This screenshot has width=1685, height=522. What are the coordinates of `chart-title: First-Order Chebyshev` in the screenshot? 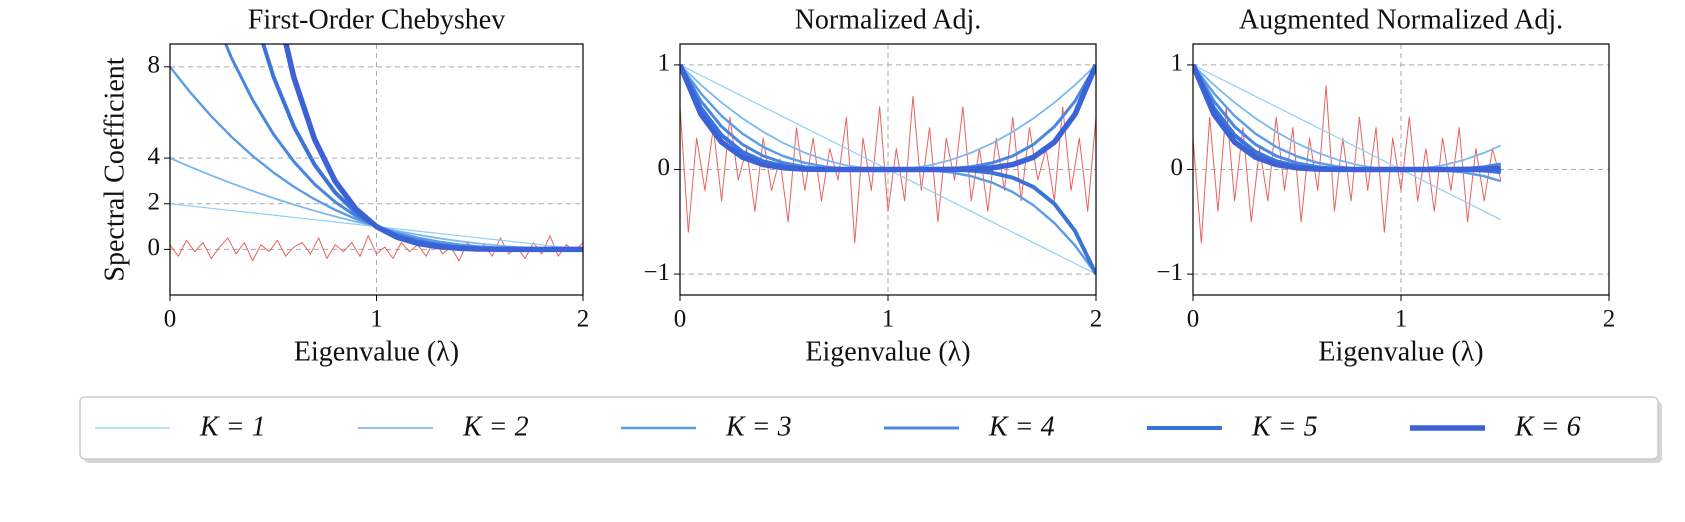 It's located at (376, 19).